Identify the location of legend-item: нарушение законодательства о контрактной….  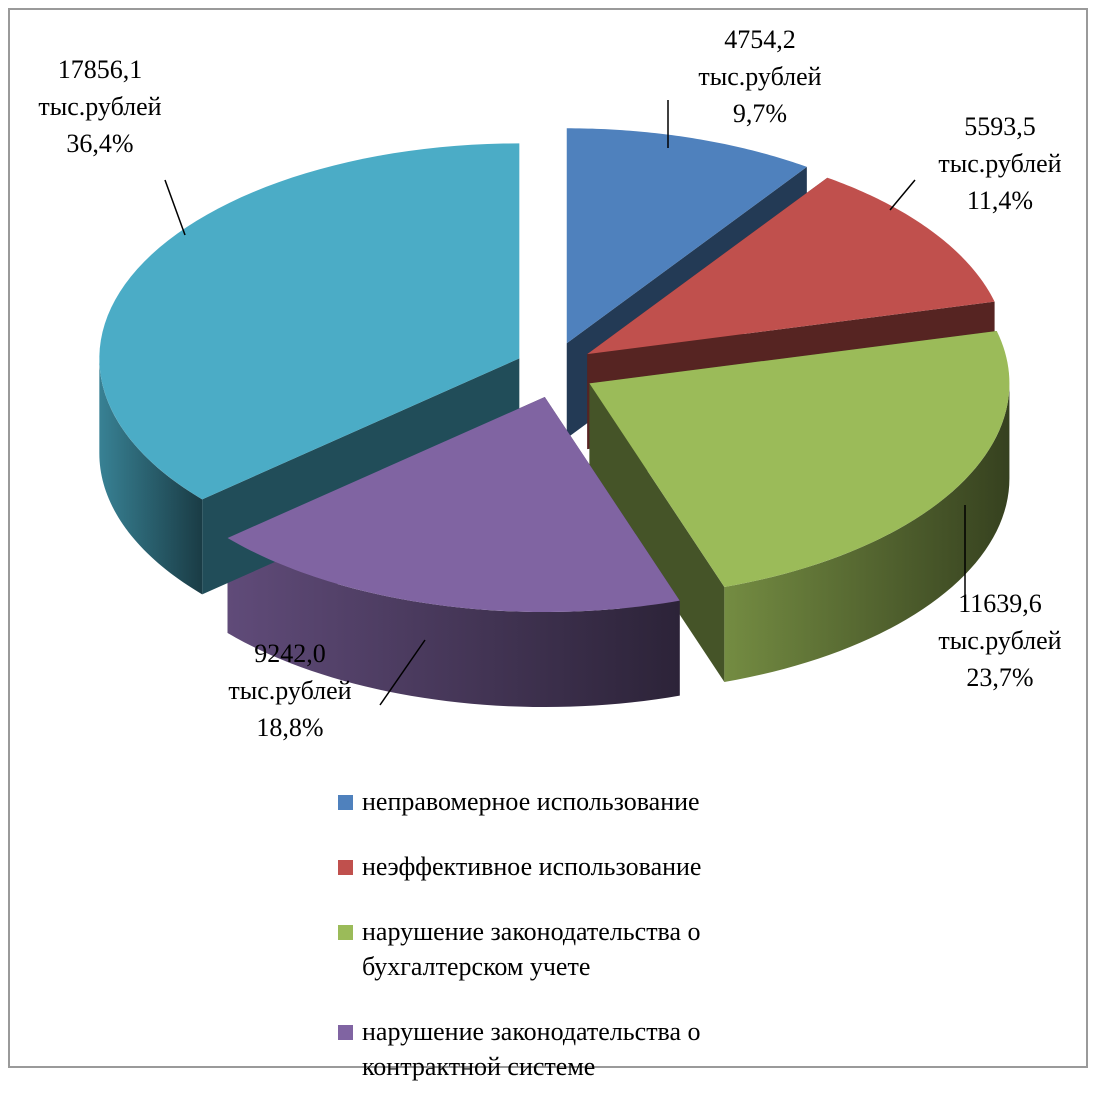
(563, 1049).